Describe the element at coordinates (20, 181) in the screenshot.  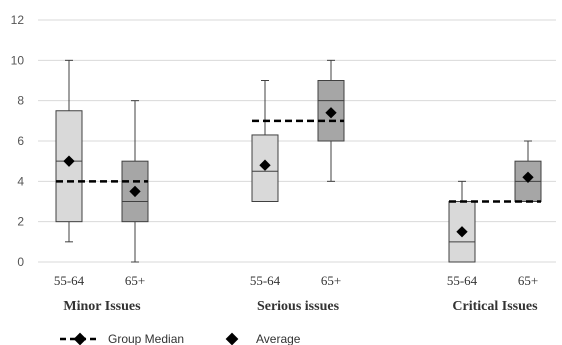
I see `y-tick-label: 4` at that location.